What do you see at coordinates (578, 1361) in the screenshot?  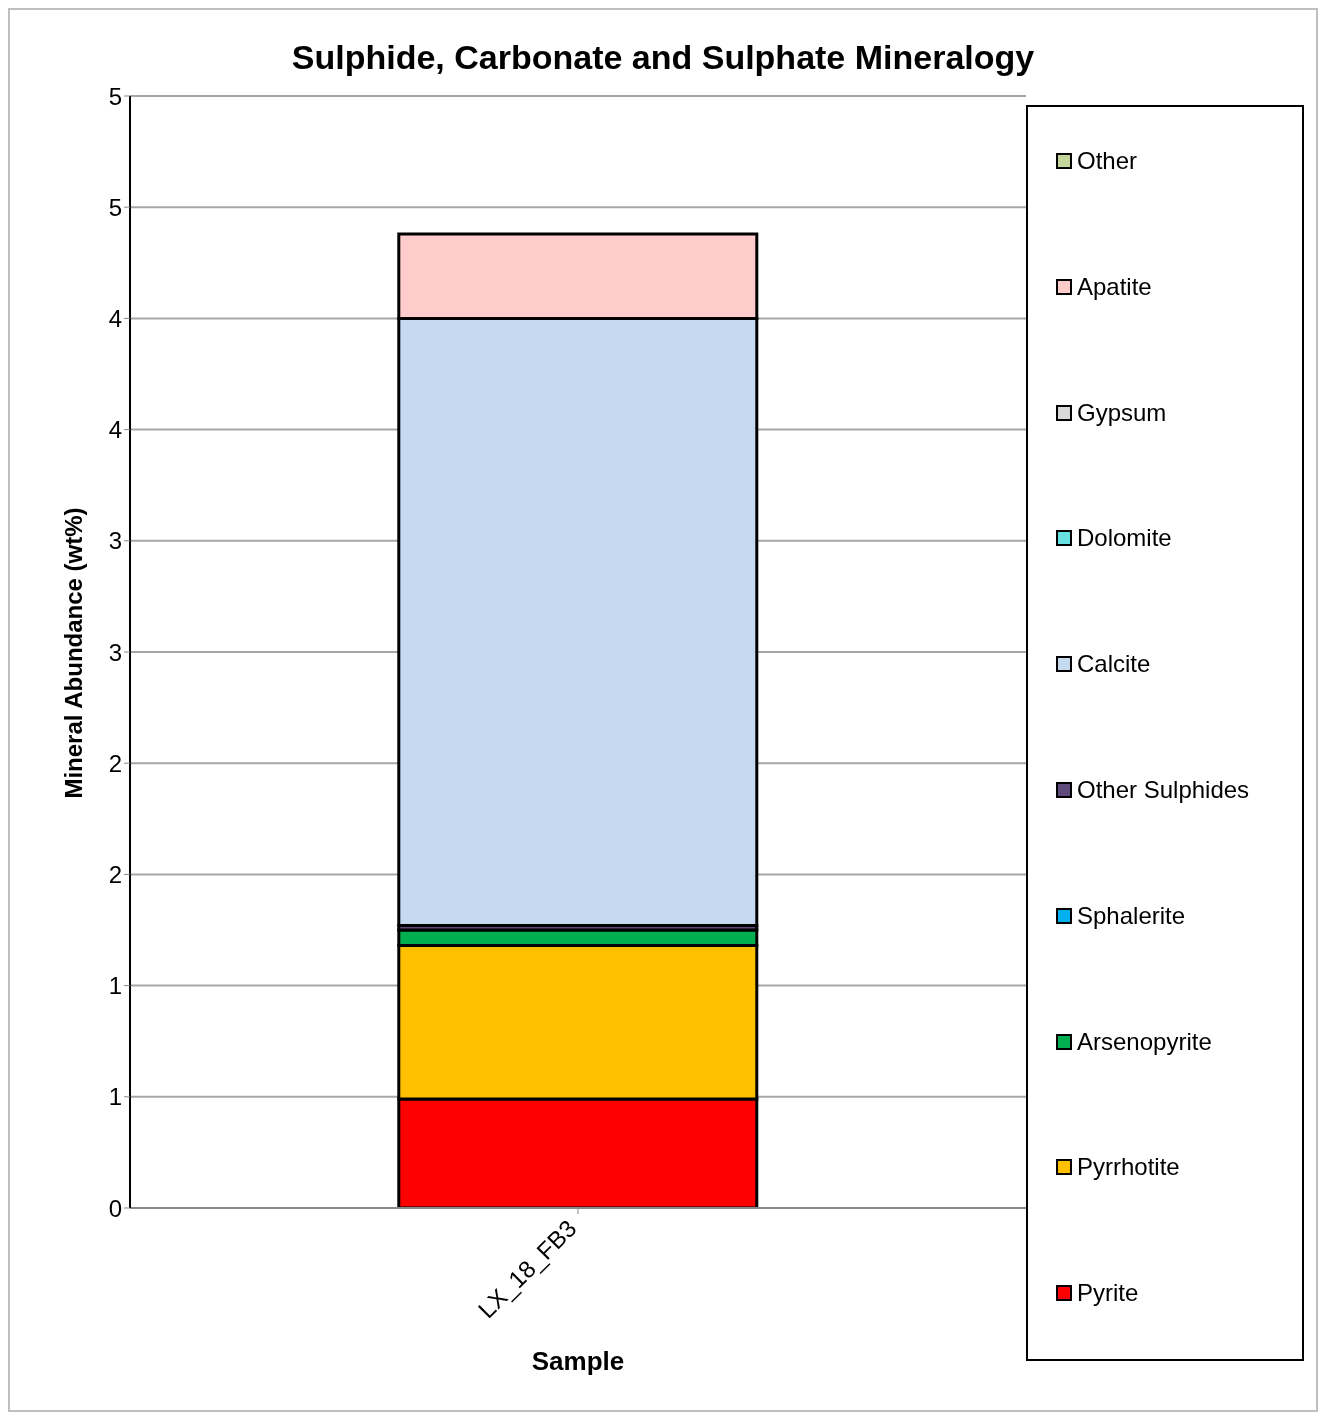 I see `x-axis-title: Sample` at bounding box center [578, 1361].